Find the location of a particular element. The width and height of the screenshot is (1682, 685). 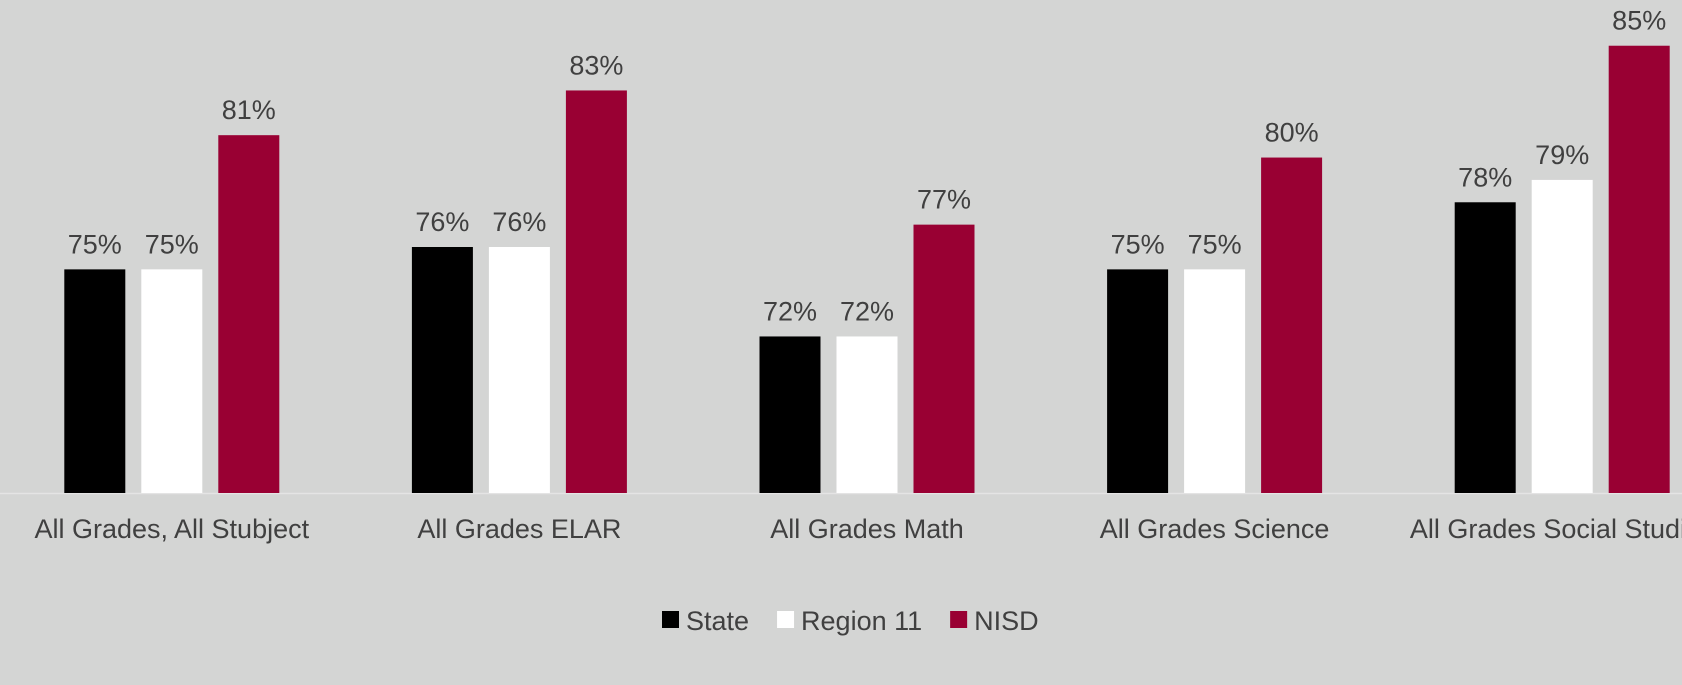

x-tick-label: All Grades Science is located at coordinates (1214, 529).